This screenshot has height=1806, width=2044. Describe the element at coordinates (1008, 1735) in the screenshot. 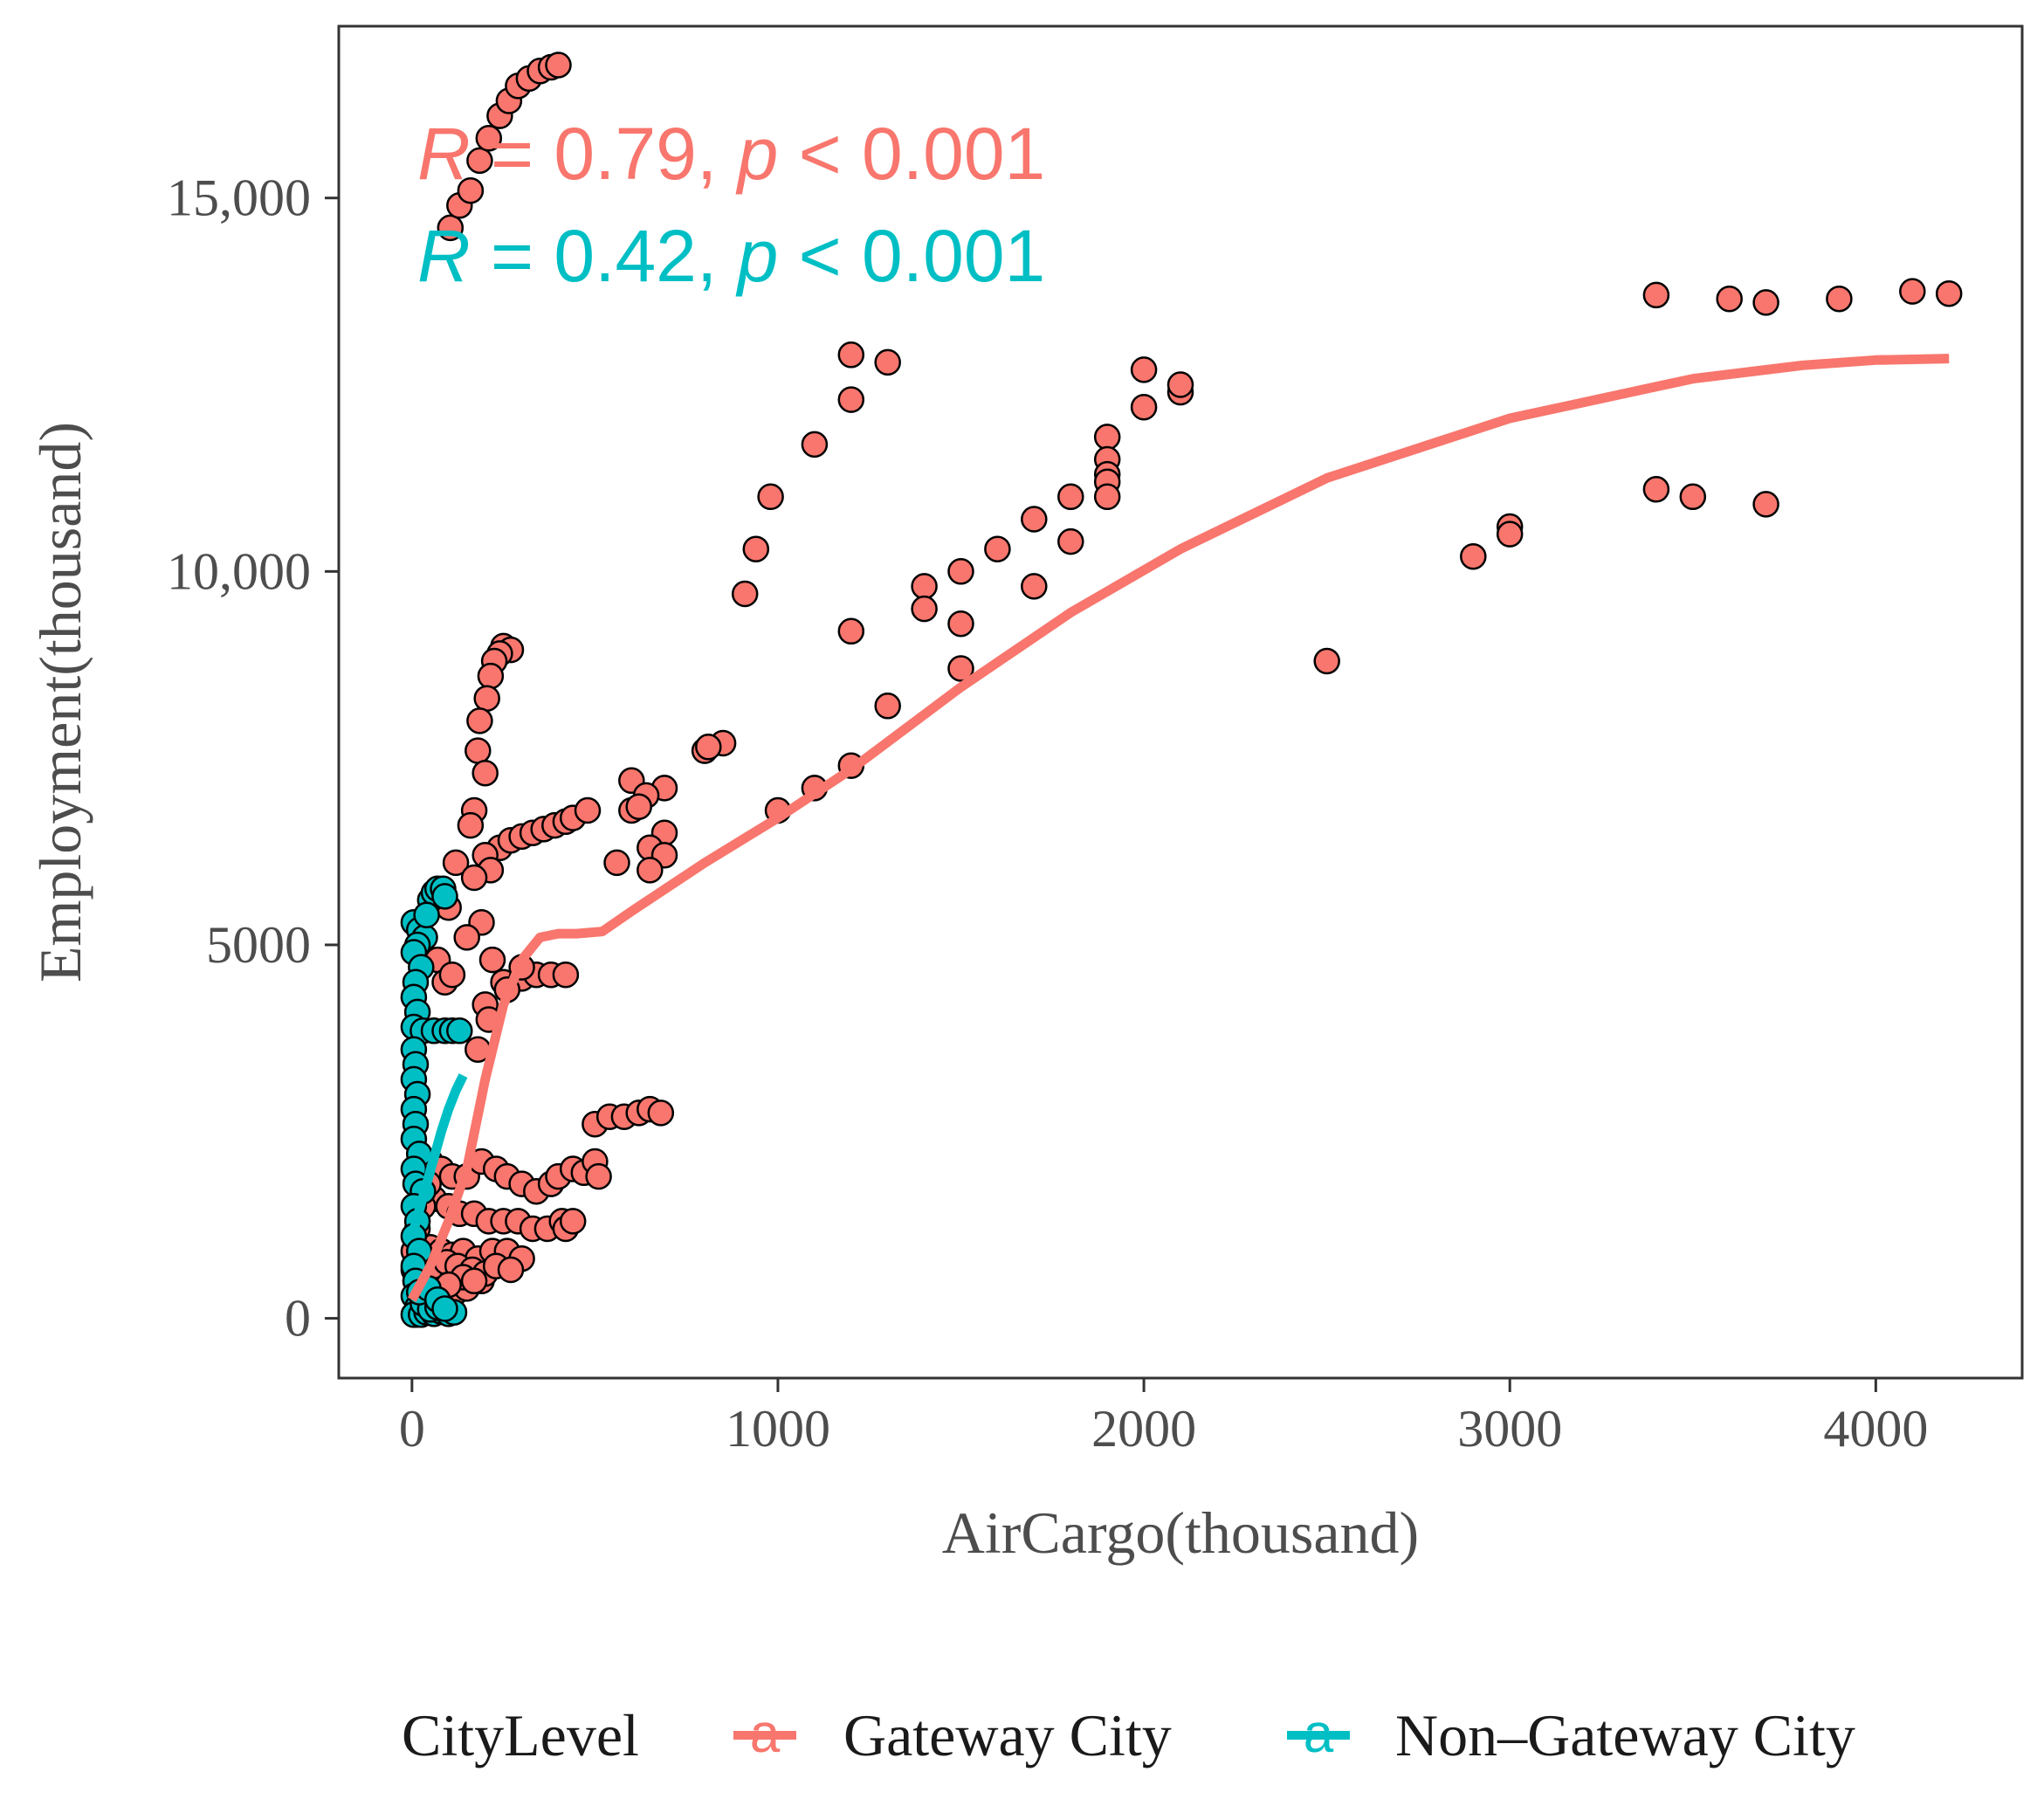

I see `legend-entry-gateway-city: Gateway City` at that location.